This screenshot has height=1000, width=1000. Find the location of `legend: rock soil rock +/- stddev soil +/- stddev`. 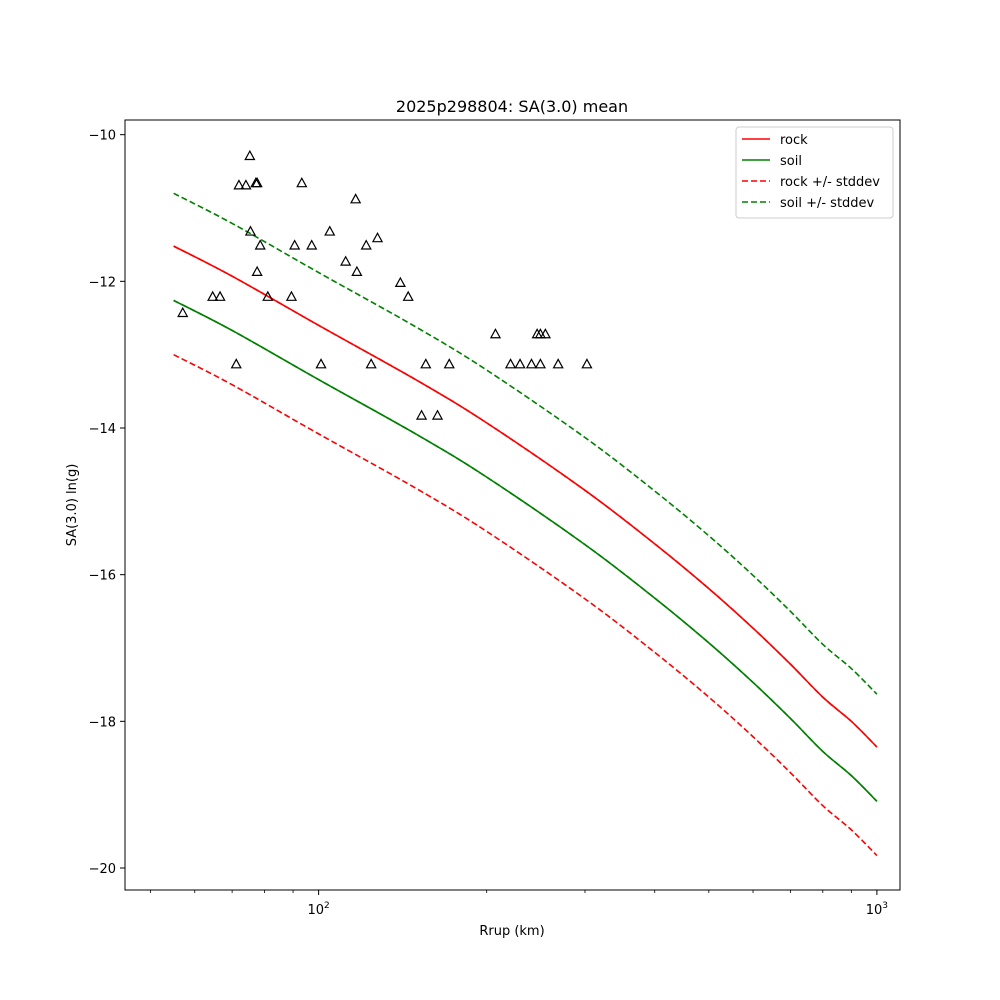

legend: rock soil rock +/- stddev soil +/- stddev is located at coordinates (814, 172).